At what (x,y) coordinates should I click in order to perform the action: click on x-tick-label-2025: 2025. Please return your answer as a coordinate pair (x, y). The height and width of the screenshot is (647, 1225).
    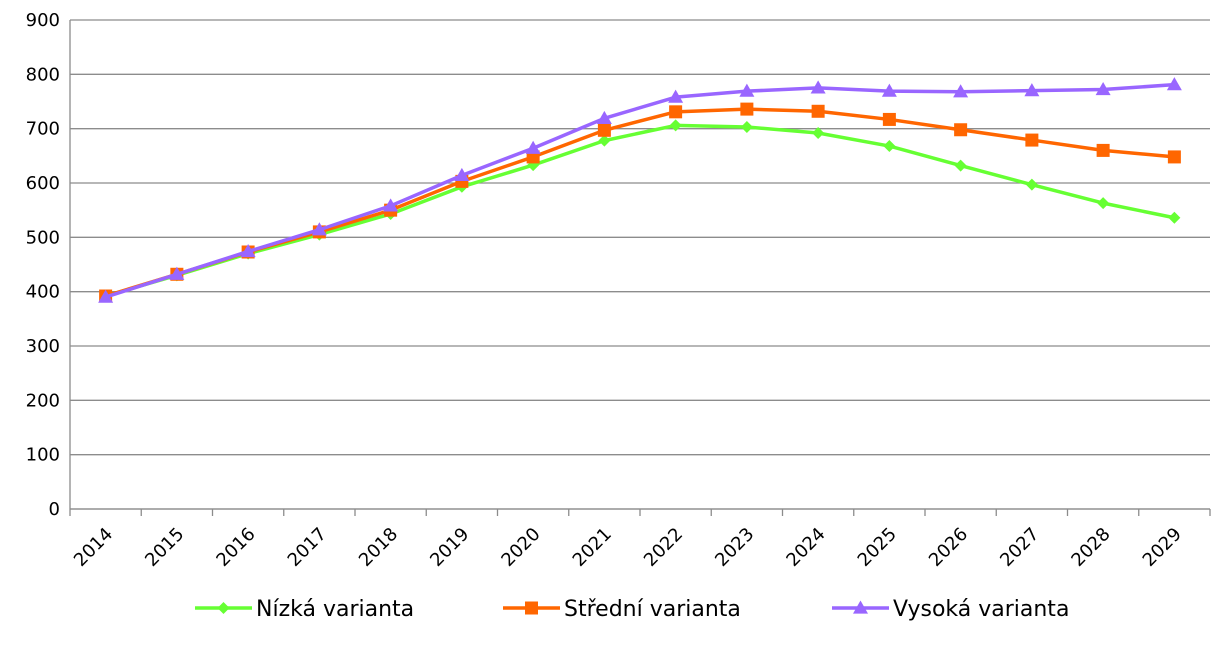
    Looking at the image, I should click on (877, 547).